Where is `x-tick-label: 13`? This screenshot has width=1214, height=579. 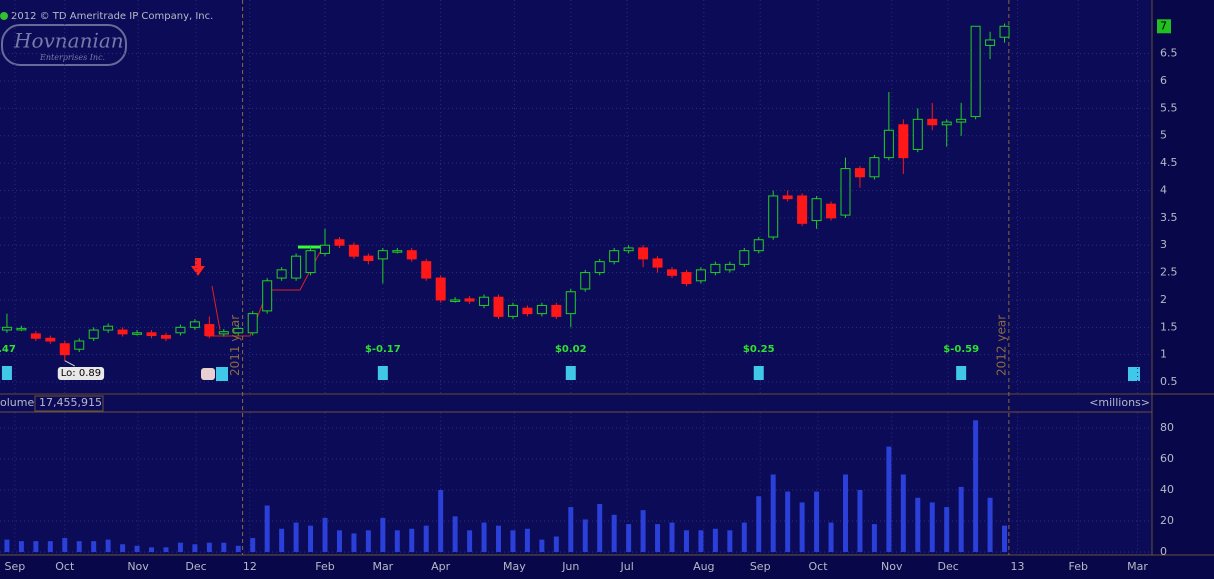
x-tick-label: 13 is located at coordinates (1018, 566).